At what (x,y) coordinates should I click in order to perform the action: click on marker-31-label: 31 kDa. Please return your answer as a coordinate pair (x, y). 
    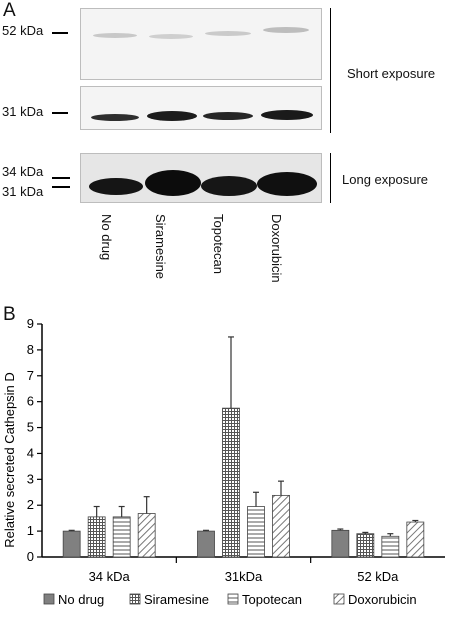
    Looking at the image, I should click on (23, 111).